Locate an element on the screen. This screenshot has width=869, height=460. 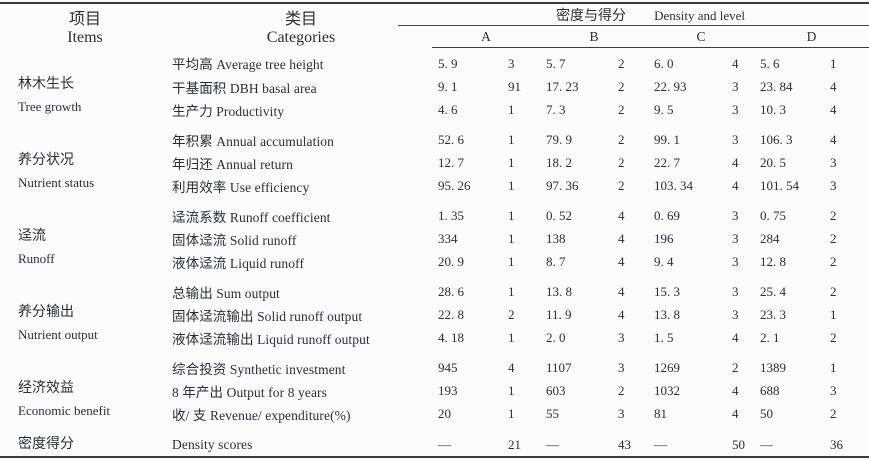
category-cell: 年归还 Annual return is located at coordinates (232, 164).